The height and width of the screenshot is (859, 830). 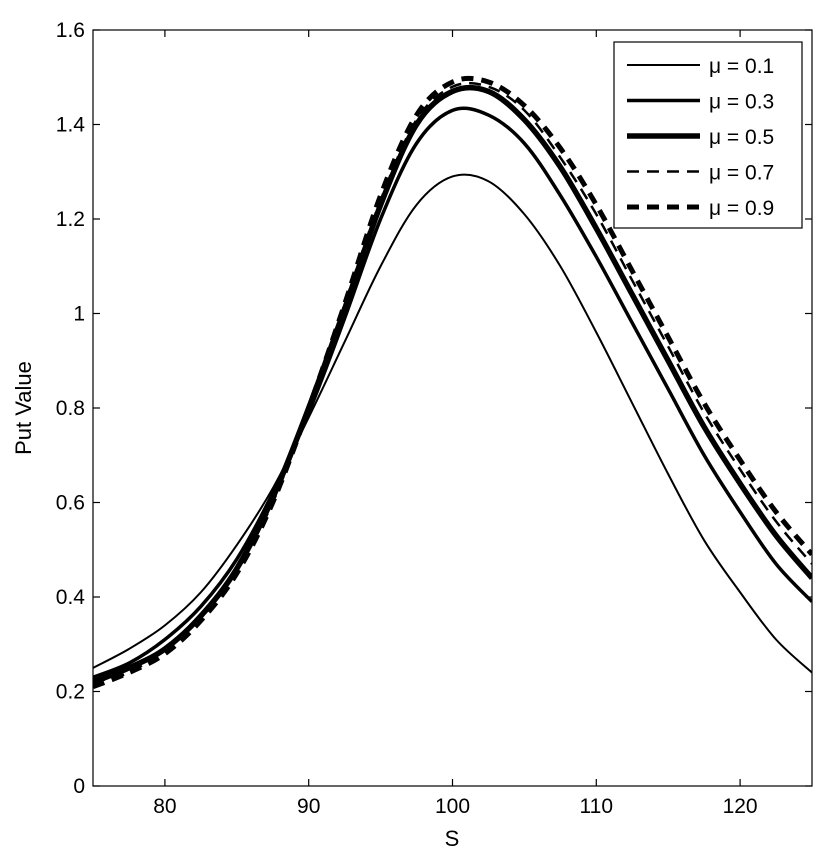 What do you see at coordinates (596, 806) in the screenshot?
I see `x-tick-label: 110` at bounding box center [596, 806].